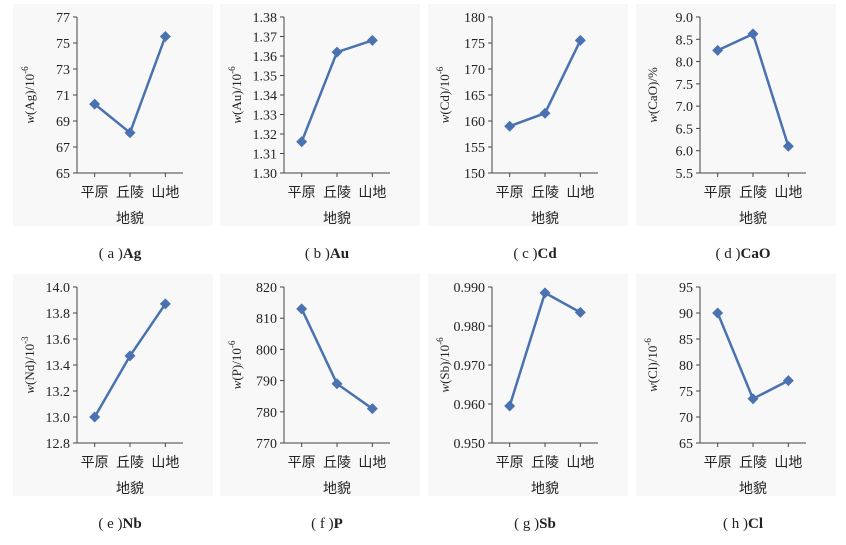 This screenshot has height=545, width=846. Describe the element at coordinates (318, 254) in the screenshot. I see `caption-letter: b` at that location.